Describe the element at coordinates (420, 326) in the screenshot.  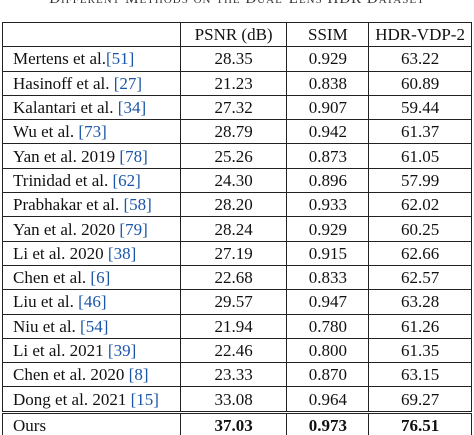
I see `value-cell: 61.26` at that location.